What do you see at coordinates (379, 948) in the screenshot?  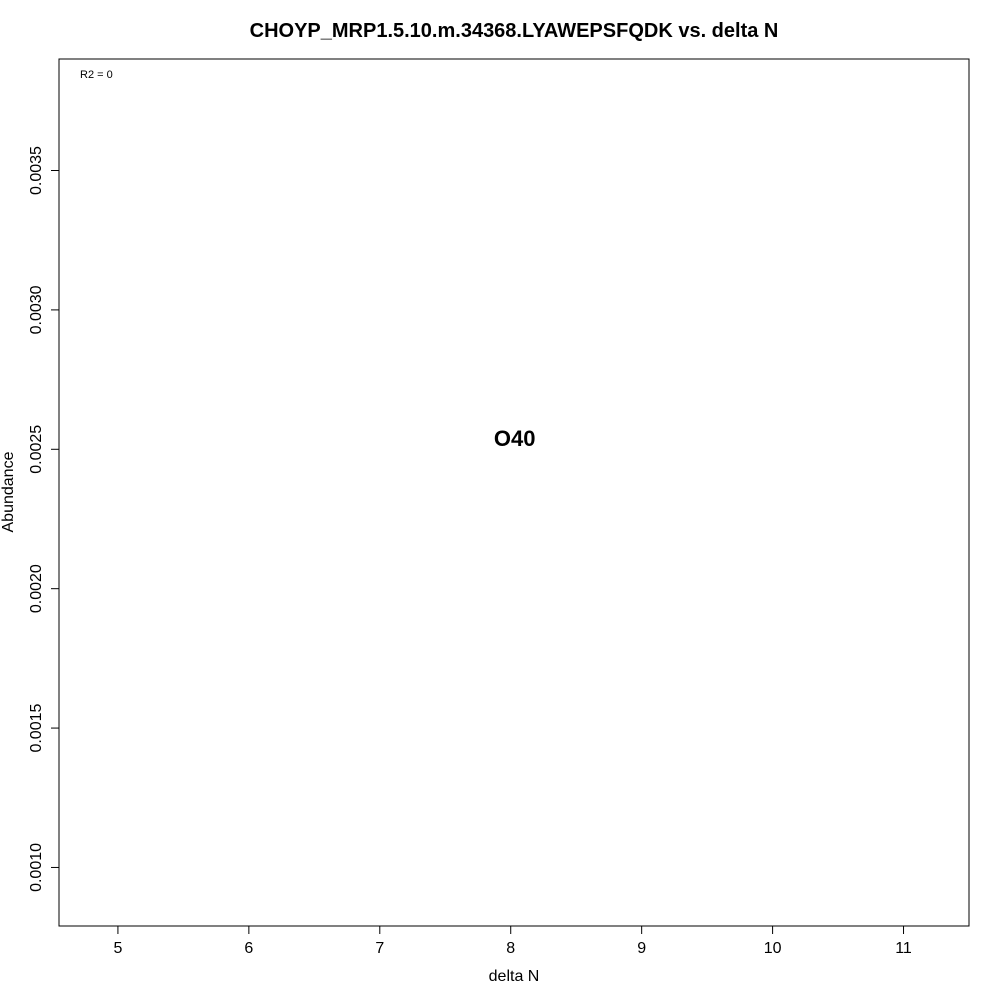 I see `x-tick-label: 7` at bounding box center [379, 948].